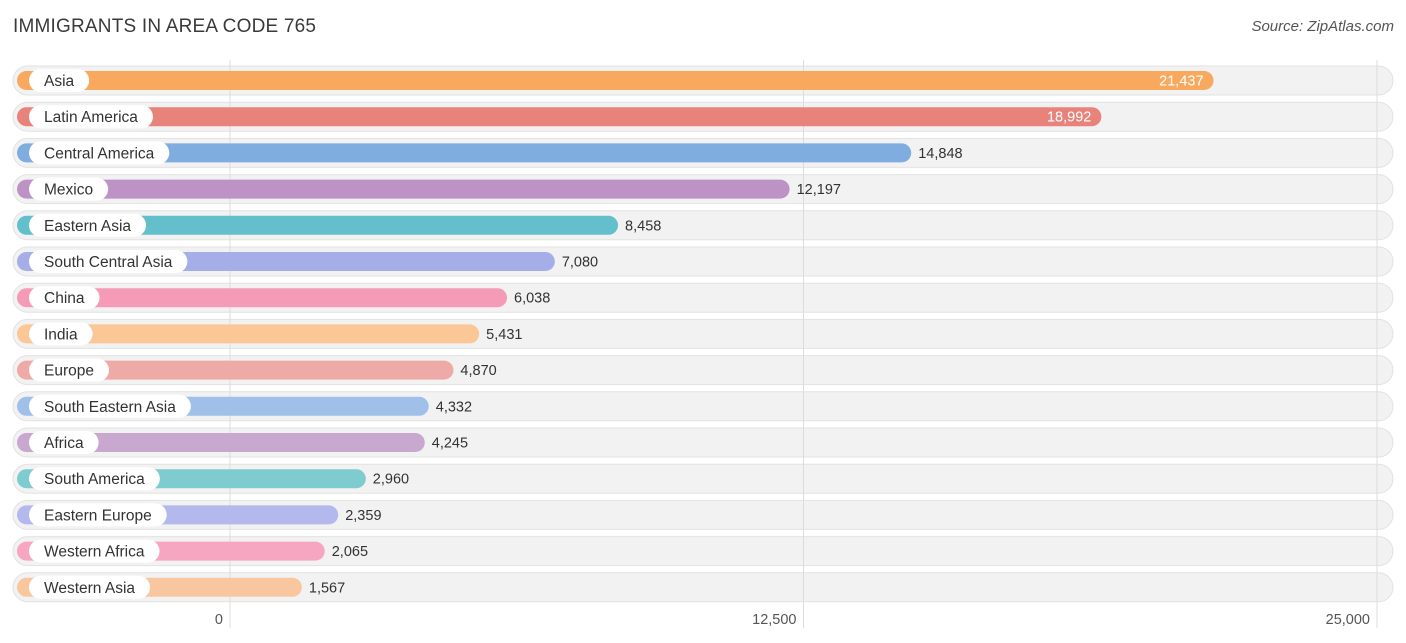 This screenshot has width=1406, height=643. What do you see at coordinates (165, 26) in the screenshot?
I see `chart-title: IMMIGRANTS IN AREA CODE 765` at bounding box center [165, 26].